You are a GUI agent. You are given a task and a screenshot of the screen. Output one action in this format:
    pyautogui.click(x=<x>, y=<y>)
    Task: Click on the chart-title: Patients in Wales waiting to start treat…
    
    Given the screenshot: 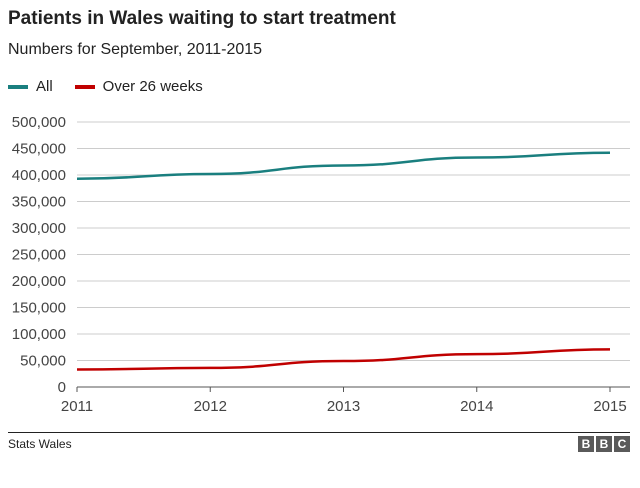 What is the action you would take?
    pyautogui.click(x=202, y=18)
    